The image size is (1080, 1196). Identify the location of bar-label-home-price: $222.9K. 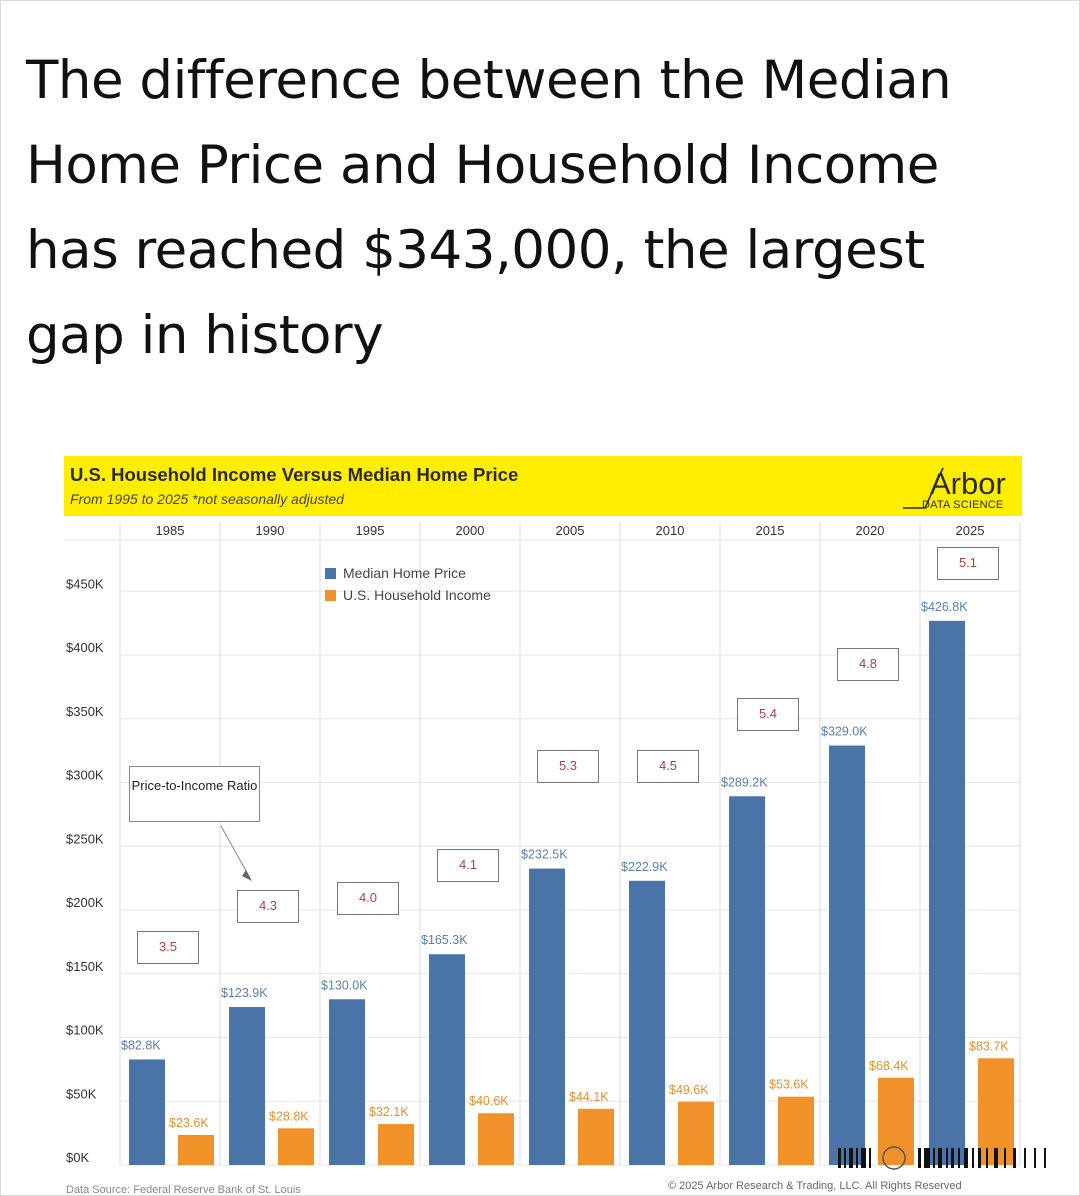
(644, 867).